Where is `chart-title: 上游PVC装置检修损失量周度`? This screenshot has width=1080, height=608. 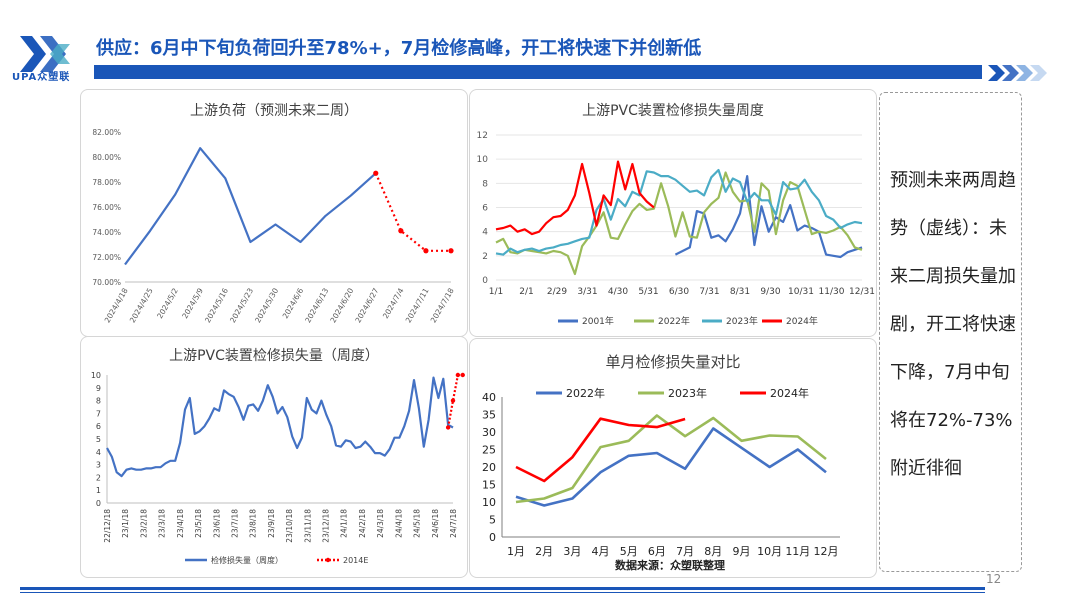 chart-title: 上游PVC装置检修损失量周度 is located at coordinates (673, 111).